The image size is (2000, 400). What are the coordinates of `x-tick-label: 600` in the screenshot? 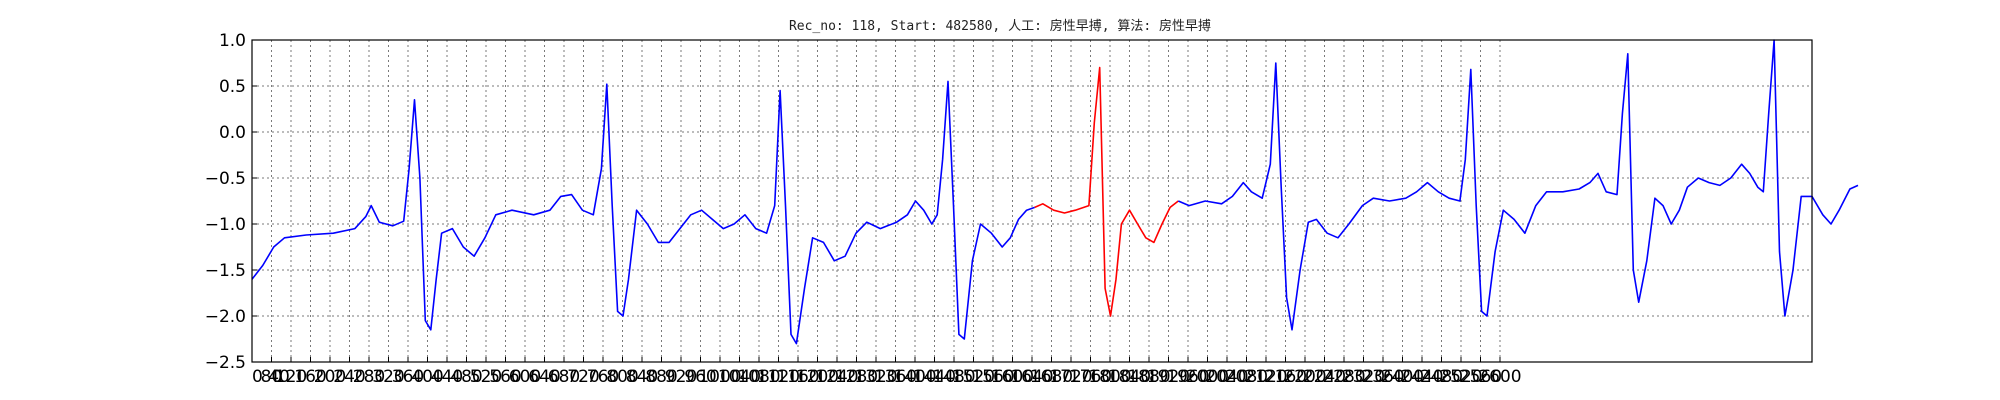 It's located at (525, 377).